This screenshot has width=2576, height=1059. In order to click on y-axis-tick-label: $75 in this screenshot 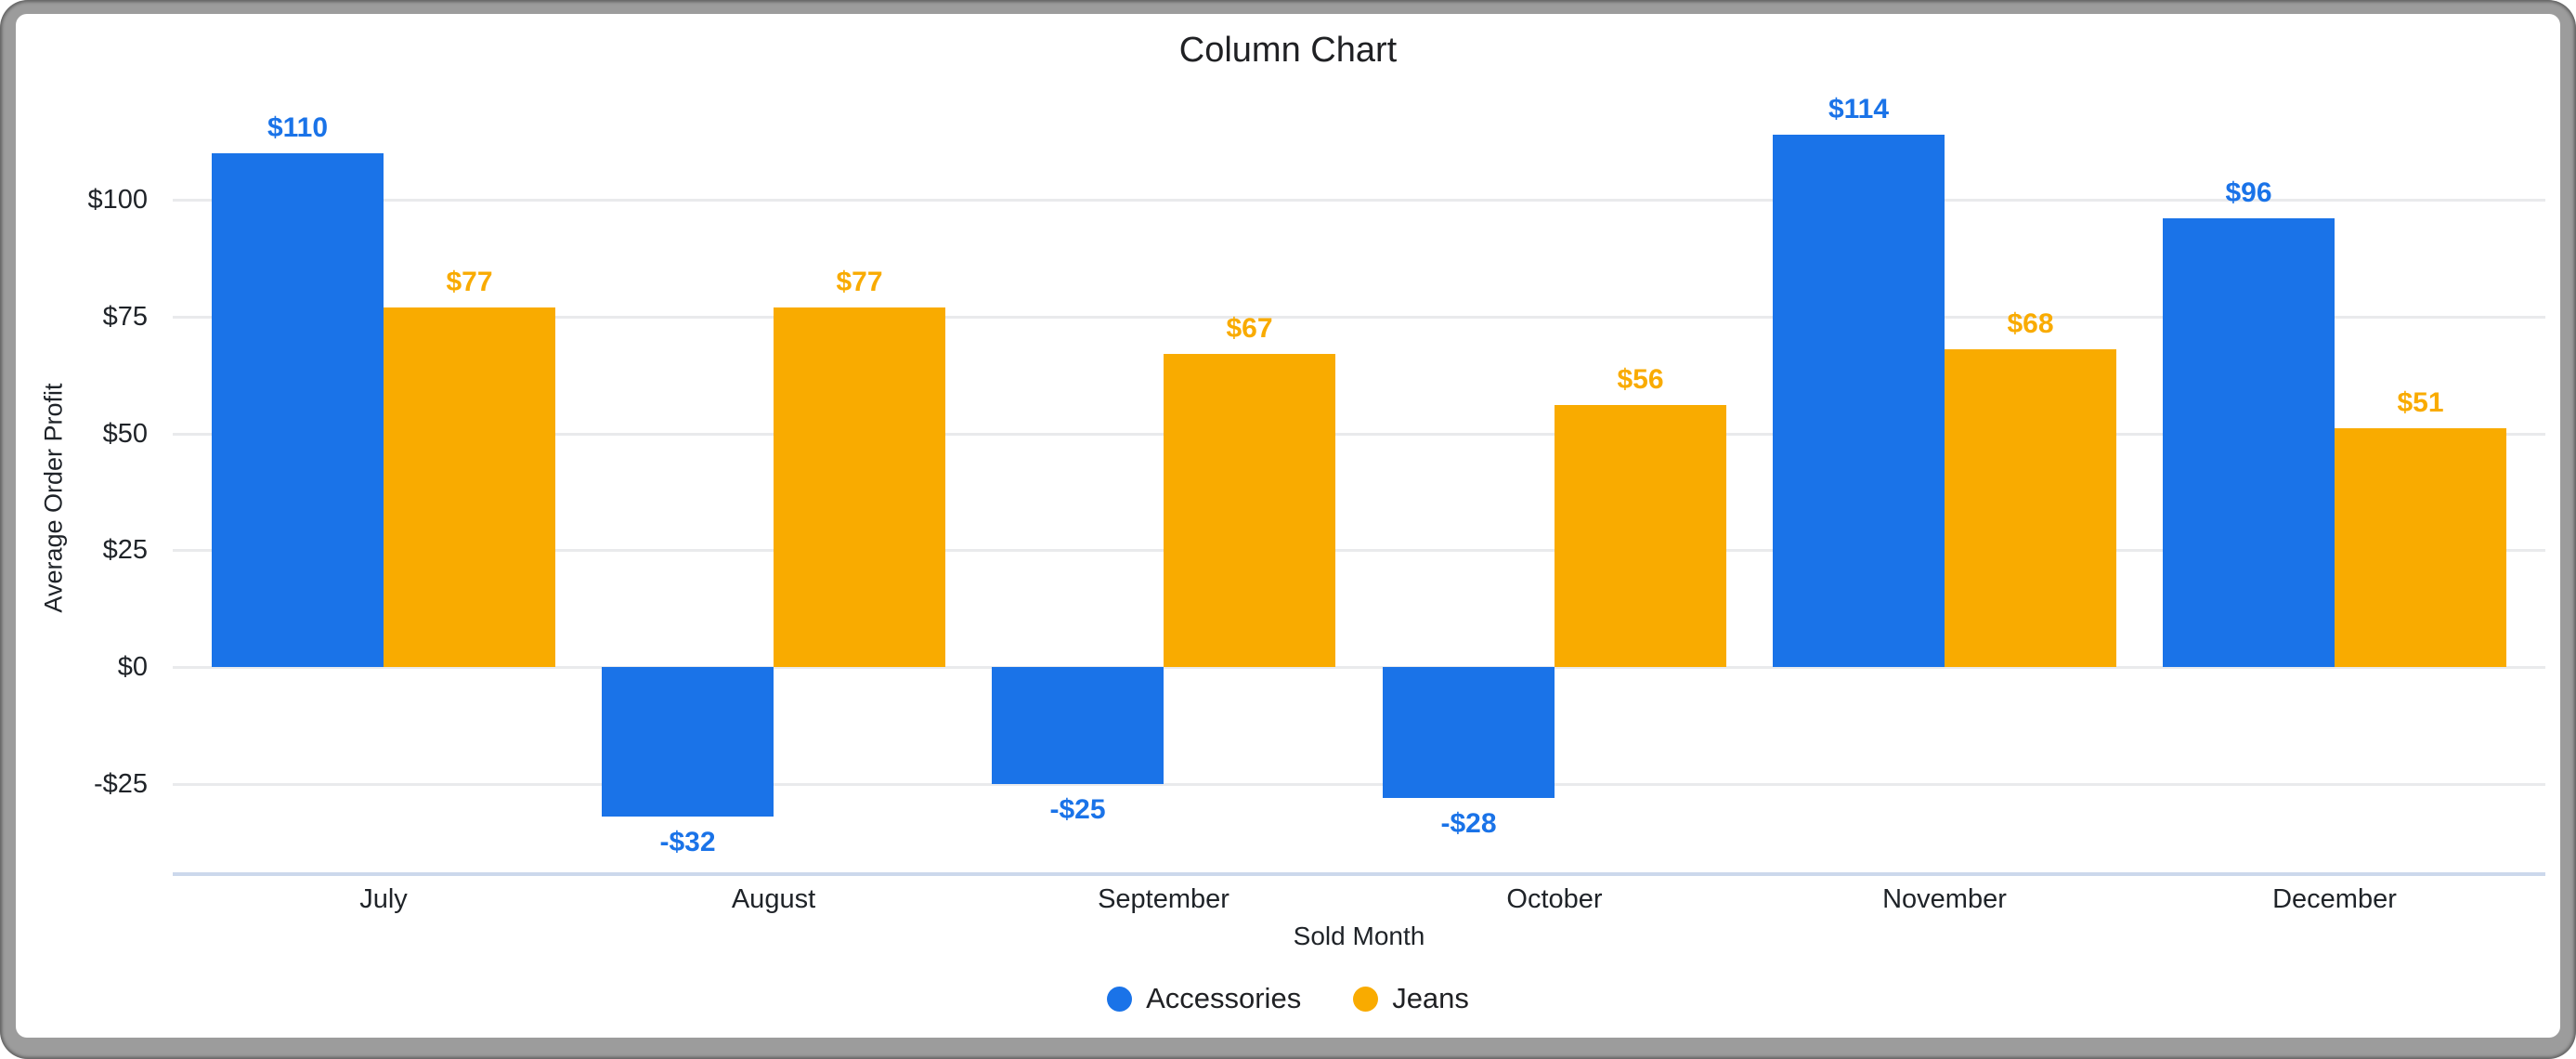, I will do `click(125, 316)`.